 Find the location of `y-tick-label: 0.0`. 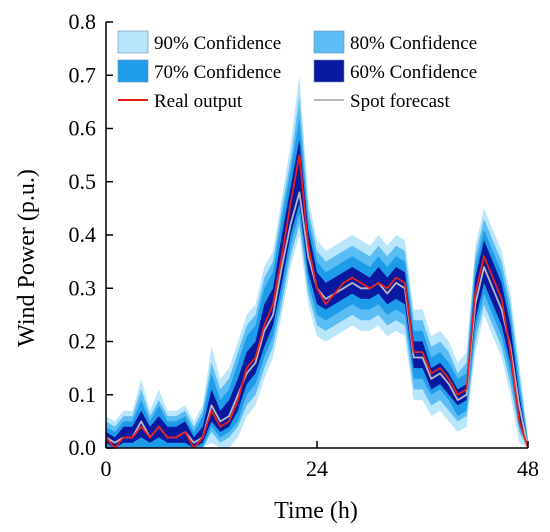

y-tick-label: 0.0 is located at coordinates (83, 447).